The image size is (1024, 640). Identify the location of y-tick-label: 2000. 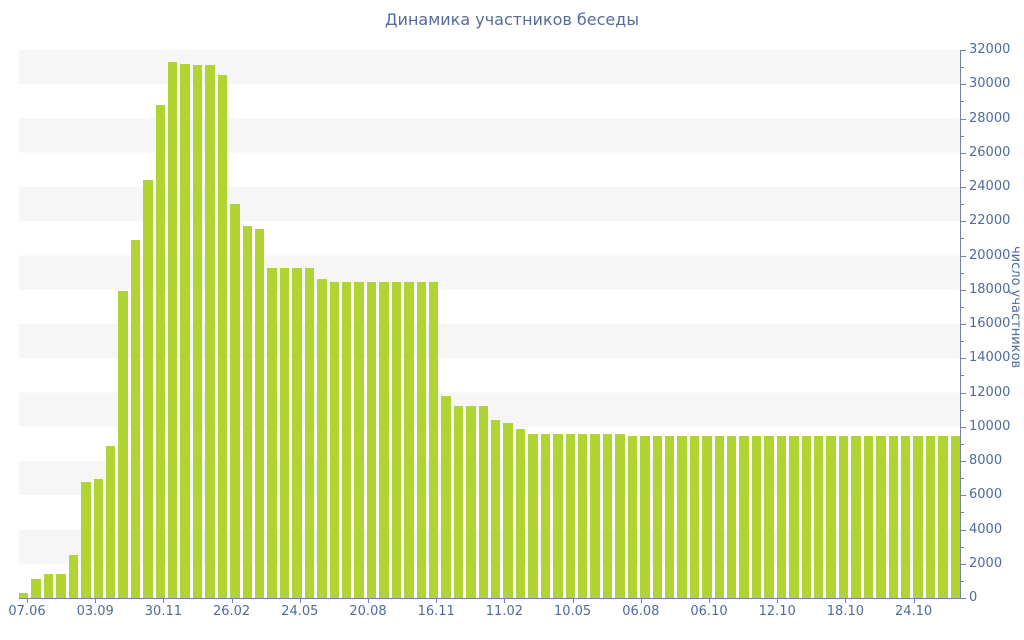
(986, 563).